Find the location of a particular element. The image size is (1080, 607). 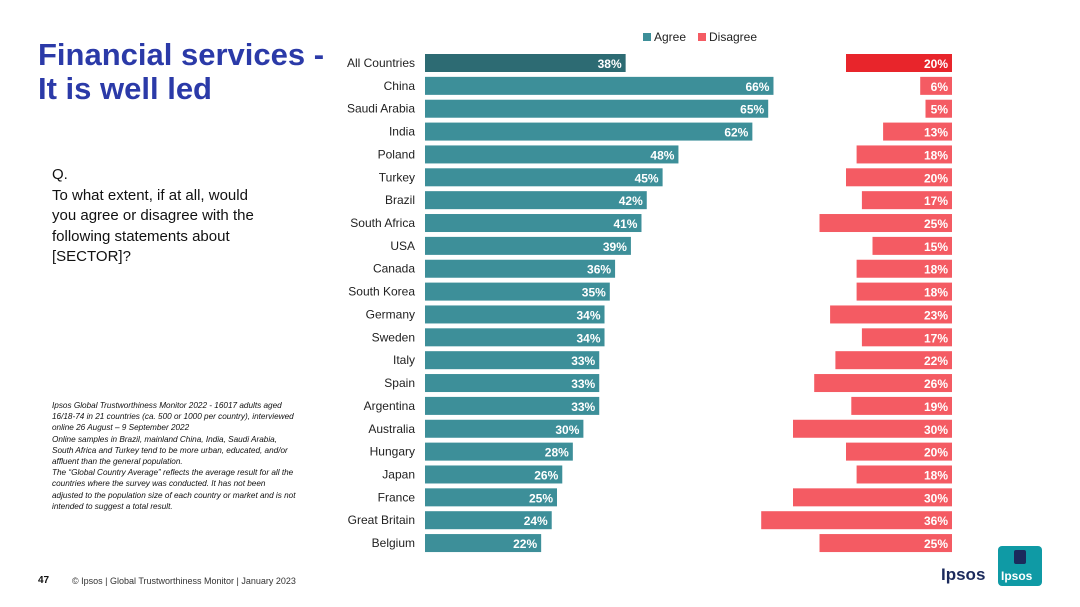

category-label: South Africa is located at coordinates (382, 223).